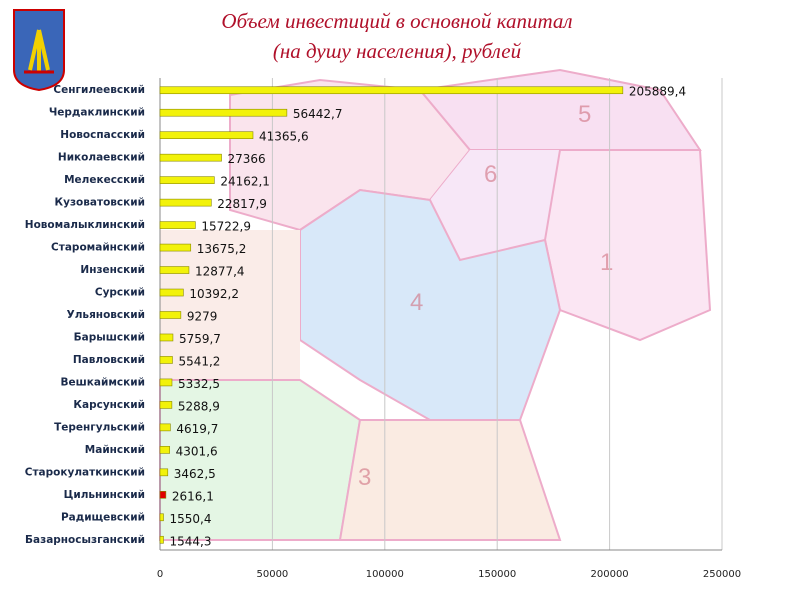 The height and width of the screenshot is (595, 794). What do you see at coordinates (247, 159) in the screenshot?
I see `value-label: 27366` at bounding box center [247, 159].